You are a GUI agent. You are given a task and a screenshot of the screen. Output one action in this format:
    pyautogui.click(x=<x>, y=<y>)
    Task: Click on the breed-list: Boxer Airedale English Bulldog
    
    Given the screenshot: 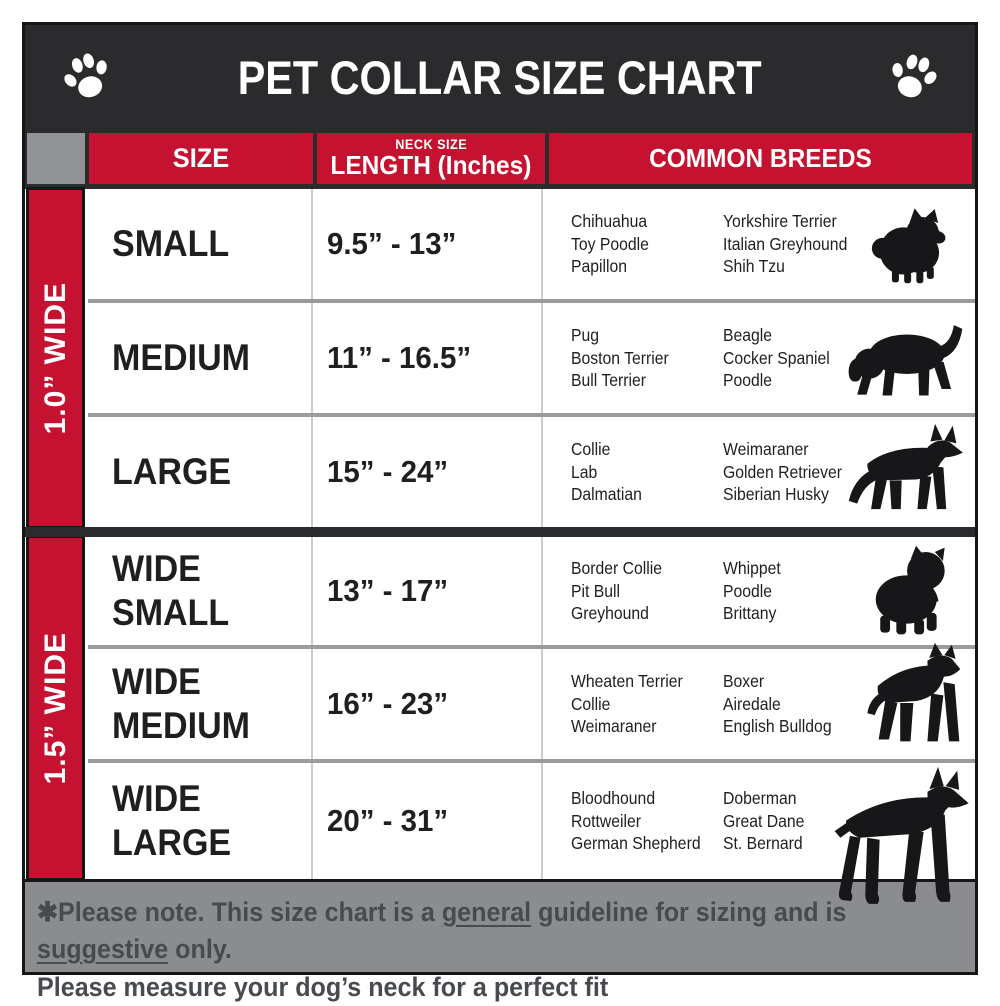 What is the action you would take?
    pyautogui.click(x=777, y=704)
    